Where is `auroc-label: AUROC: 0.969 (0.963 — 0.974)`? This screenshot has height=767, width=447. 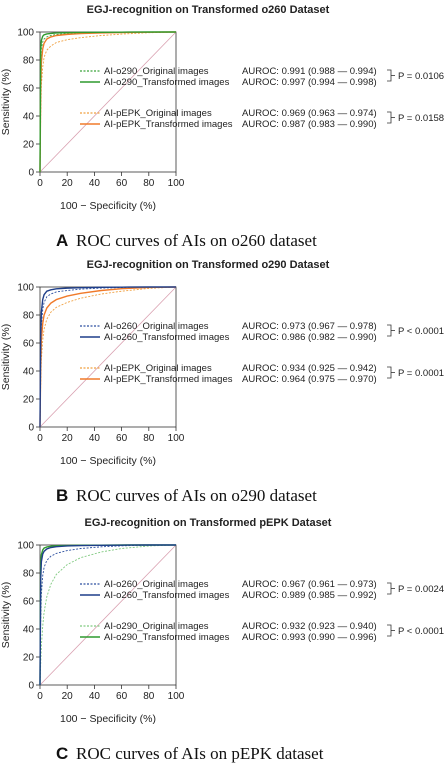 auroc-label: AUROC: 0.969 (0.963 — 0.974) is located at coordinates (309, 113).